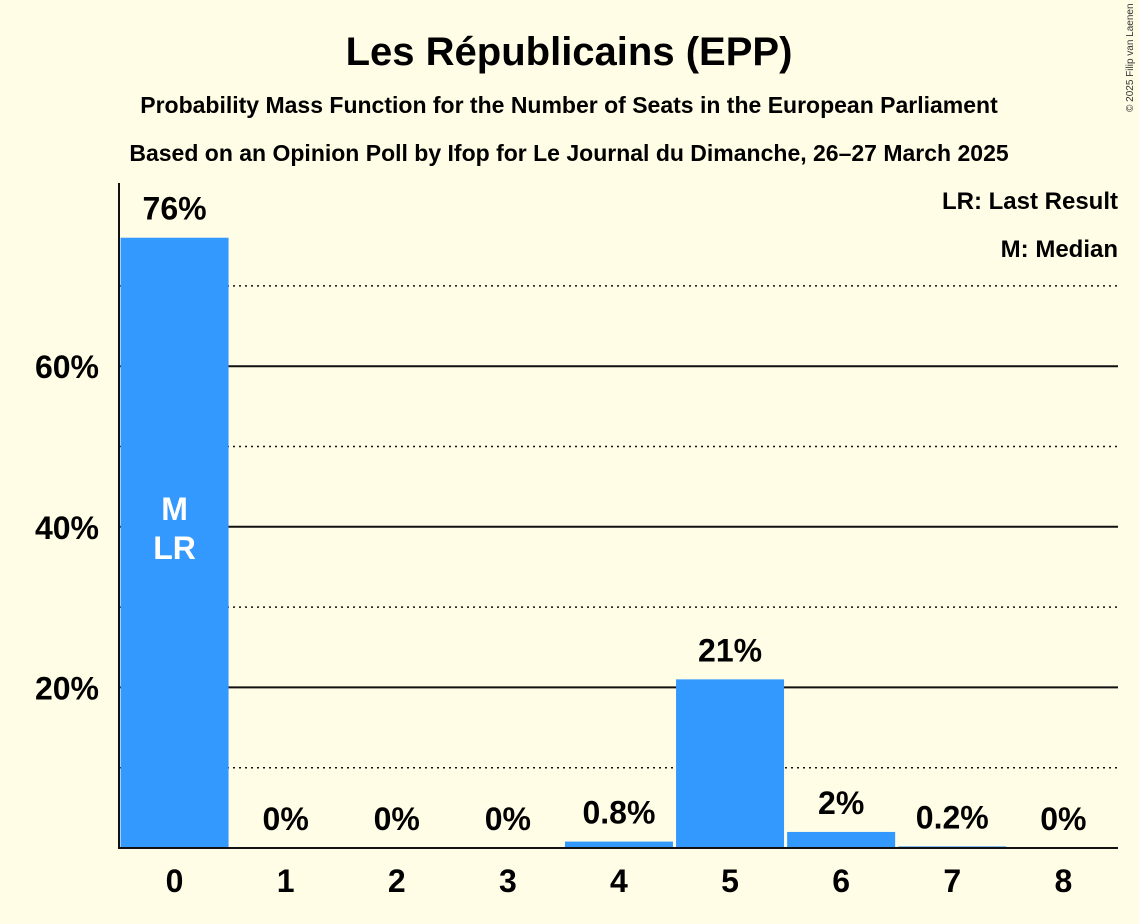 Image resolution: width=1139 pixels, height=924 pixels. Describe the element at coordinates (174, 509) in the screenshot. I see `median-marker: M` at that location.